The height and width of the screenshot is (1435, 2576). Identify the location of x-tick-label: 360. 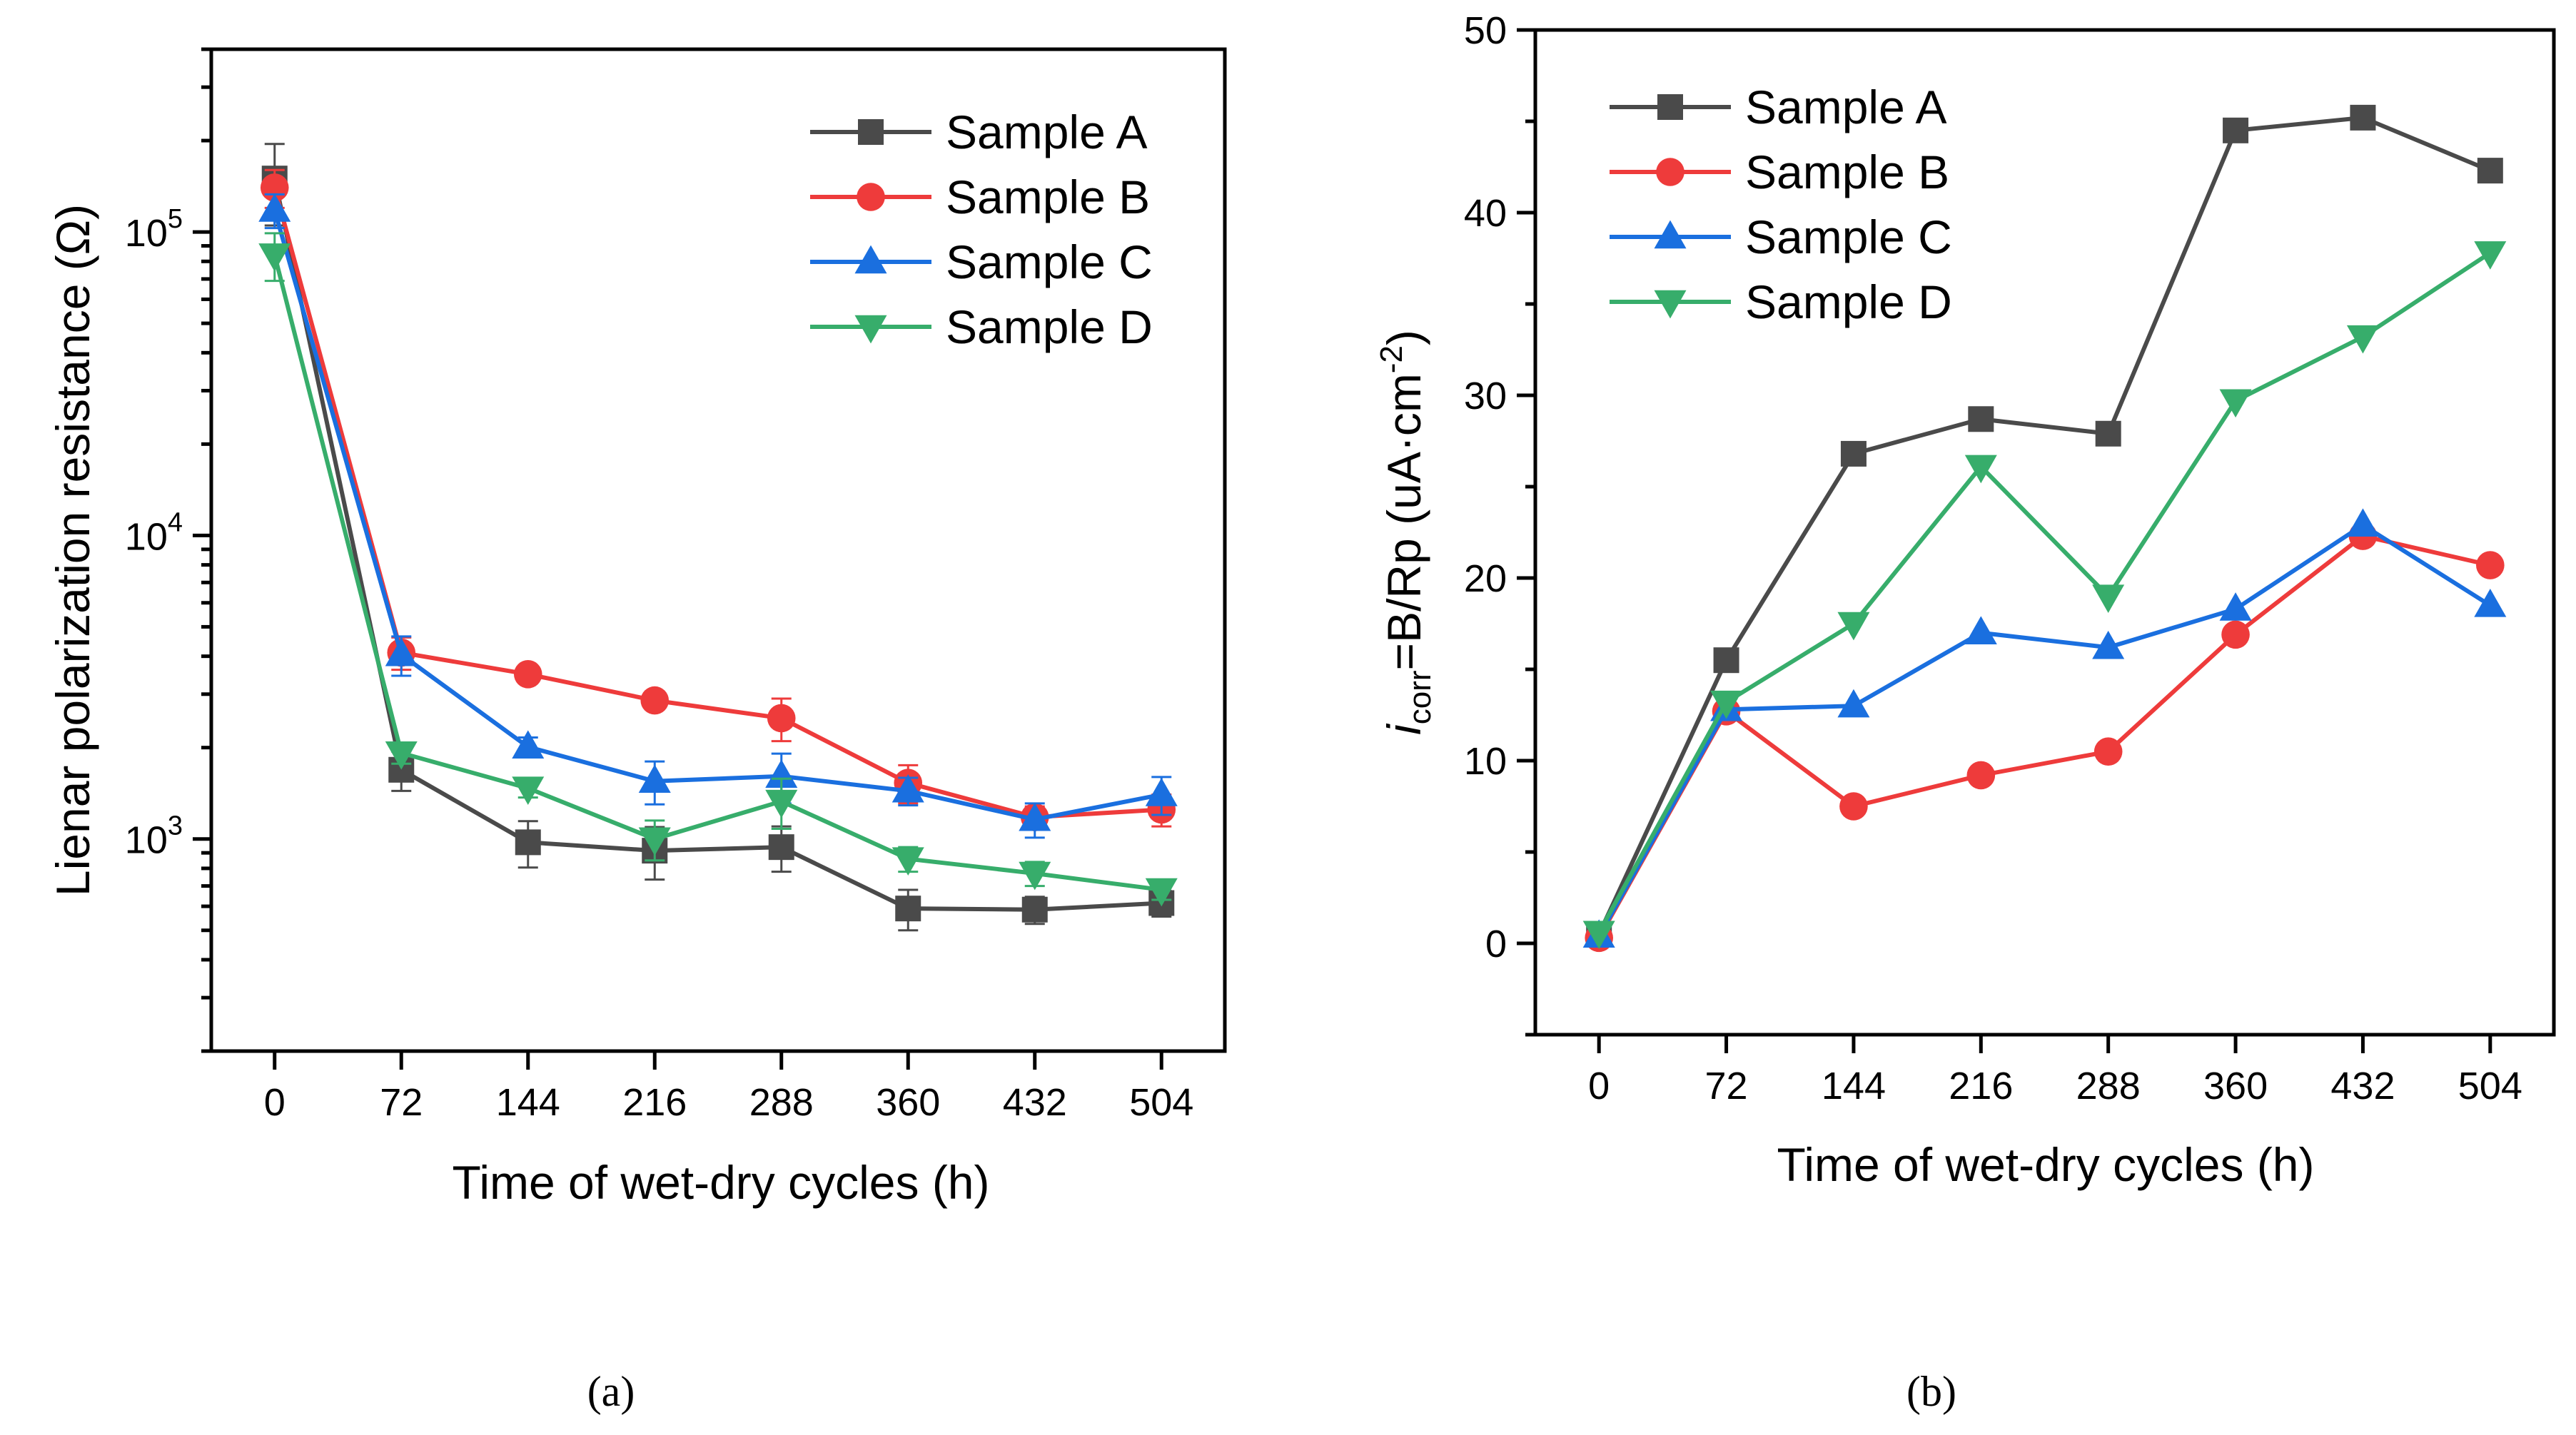
(2235, 1086).